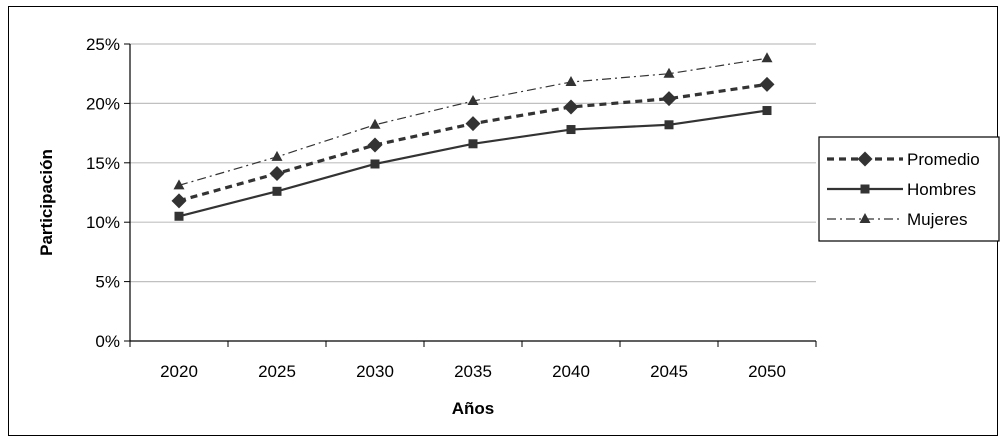 This screenshot has width=1006, height=442. What do you see at coordinates (107, 282) in the screenshot?
I see `y-tick-label: 5%` at bounding box center [107, 282].